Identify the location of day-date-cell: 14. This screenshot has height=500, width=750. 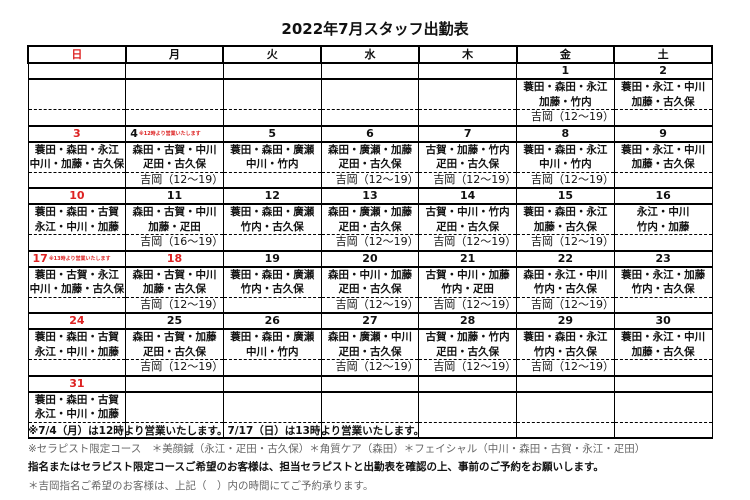
(468, 196).